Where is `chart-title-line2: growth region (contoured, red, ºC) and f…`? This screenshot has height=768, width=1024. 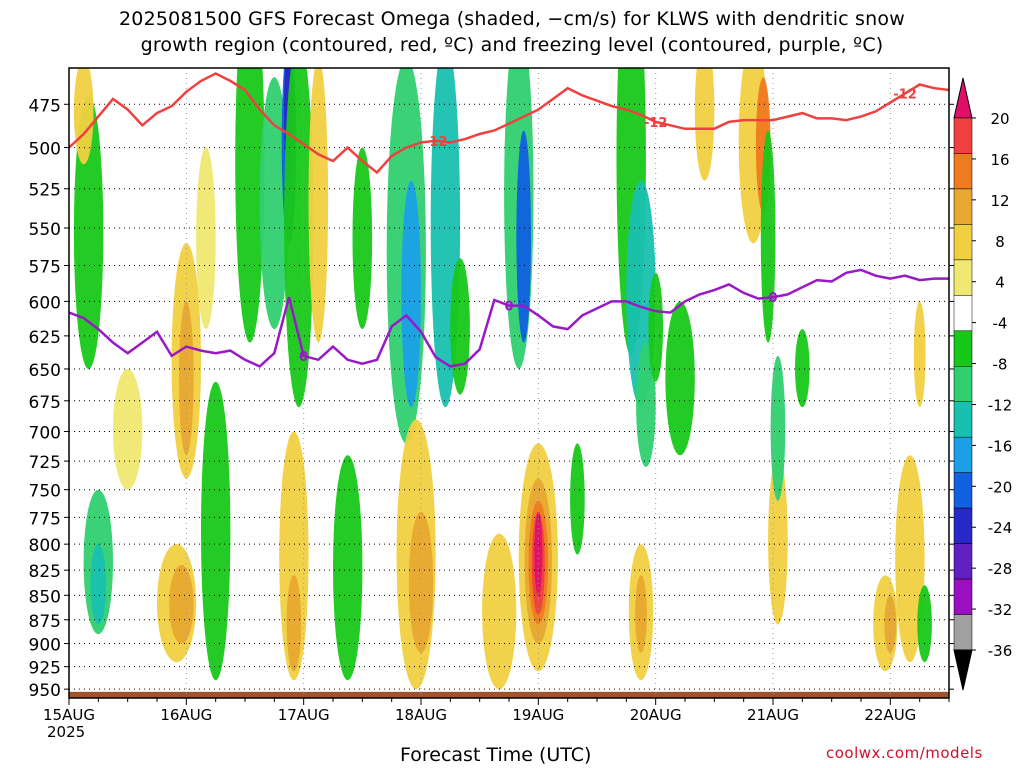 chart-title-line2: growth region (contoured, red, ºC) and f… is located at coordinates (512, 45).